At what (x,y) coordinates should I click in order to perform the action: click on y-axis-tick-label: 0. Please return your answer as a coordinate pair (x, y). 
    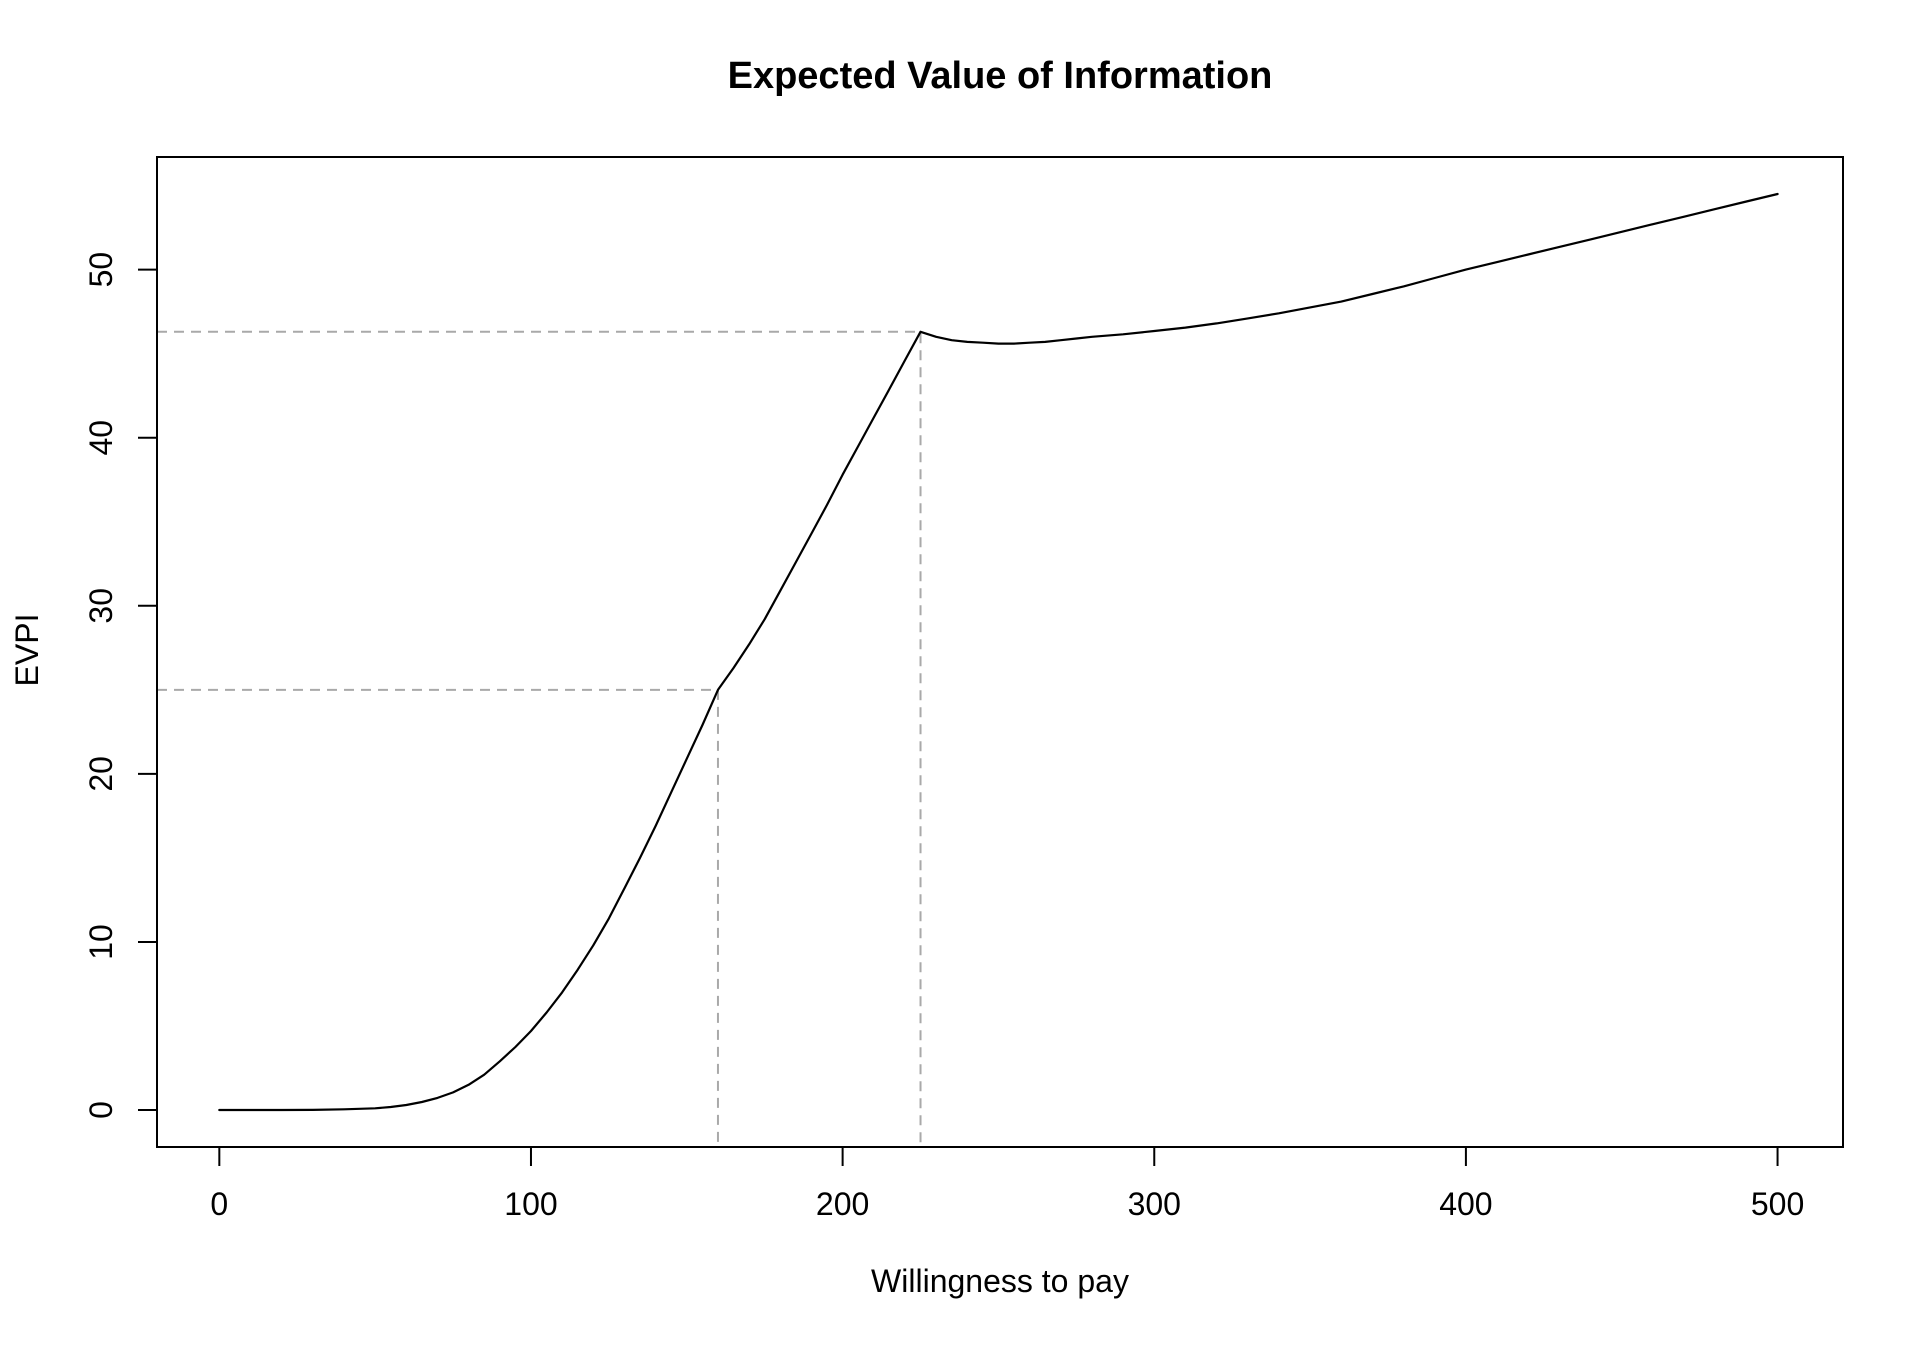
    Looking at the image, I should click on (101, 1110).